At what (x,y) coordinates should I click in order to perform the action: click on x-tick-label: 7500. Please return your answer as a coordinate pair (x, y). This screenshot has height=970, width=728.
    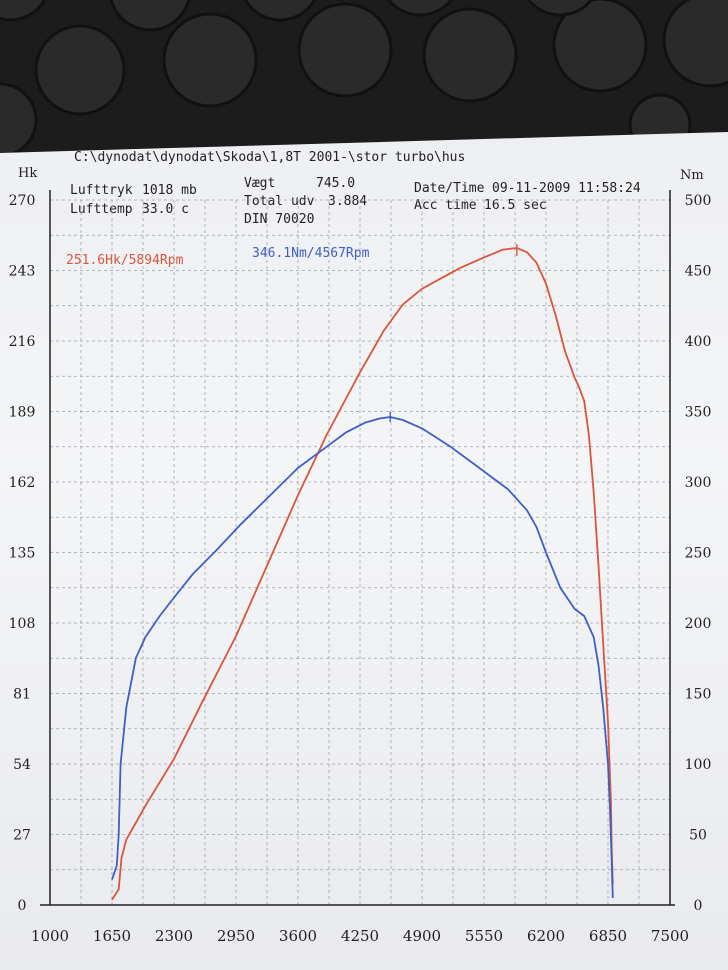
    Looking at the image, I should click on (670, 936).